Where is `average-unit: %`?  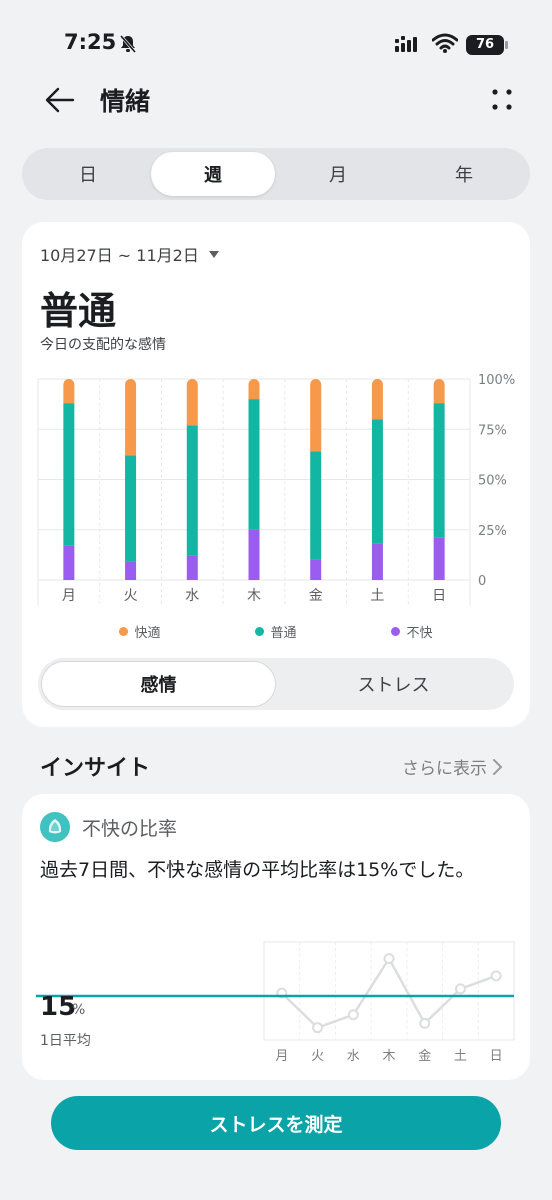
average-unit: % is located at coordinates (79, 1010).